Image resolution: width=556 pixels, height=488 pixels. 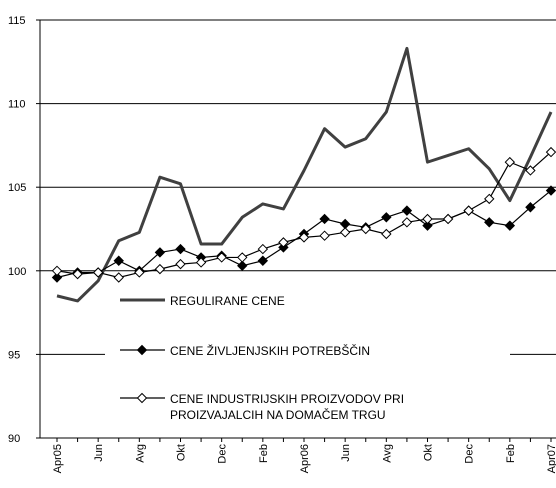 I want to click on x-tick-label: Apr07, so click(x=551, y=458).